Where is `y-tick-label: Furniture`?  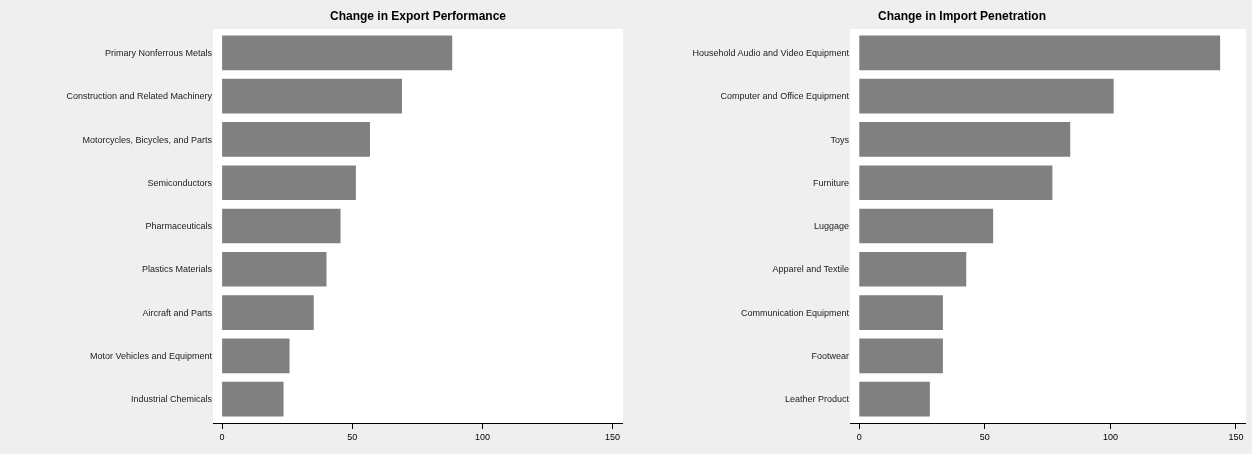
y-tick-label: Furniture is located at coordinates (830, 182).